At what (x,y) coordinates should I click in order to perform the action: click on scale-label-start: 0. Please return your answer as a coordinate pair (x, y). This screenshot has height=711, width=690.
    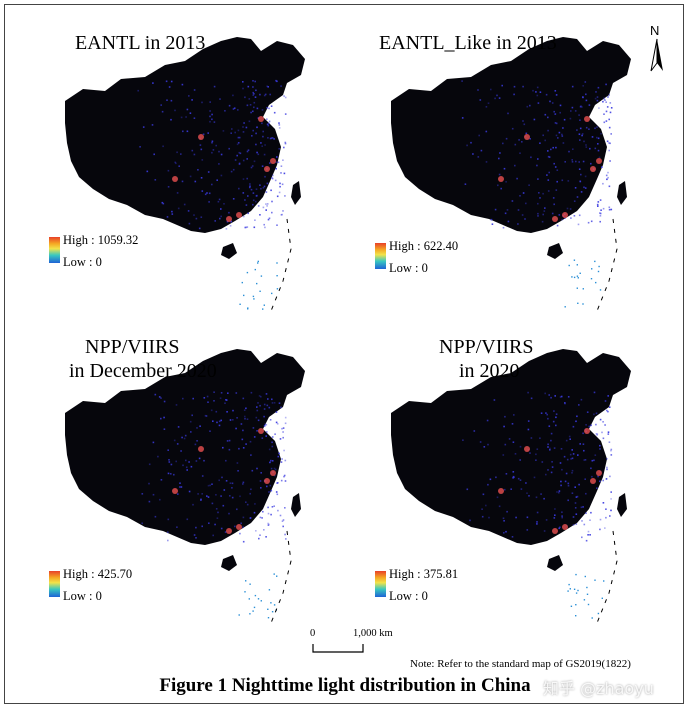
    Looking at the image, I should click on (313, 633).